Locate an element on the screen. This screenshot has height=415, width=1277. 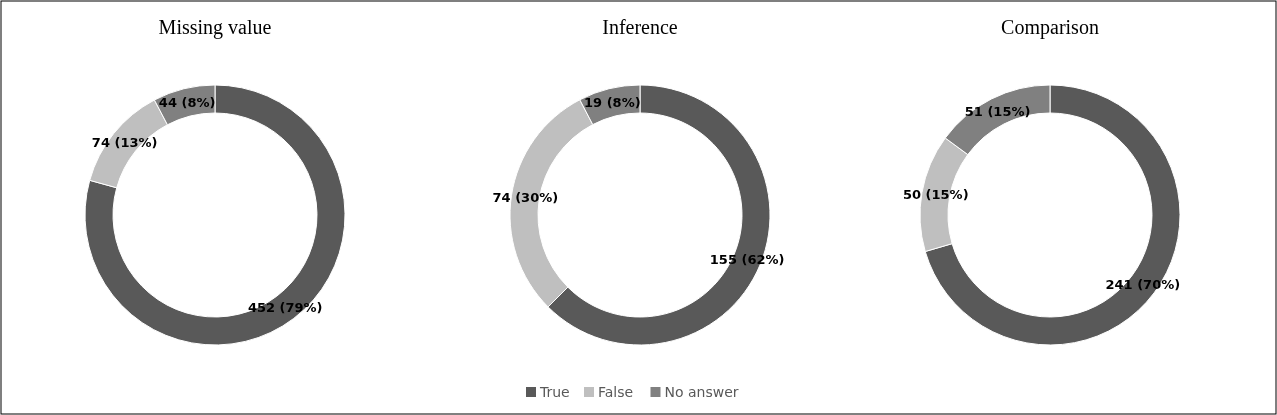
data-label: 50 (15%) is located at coordinates (935, 195).